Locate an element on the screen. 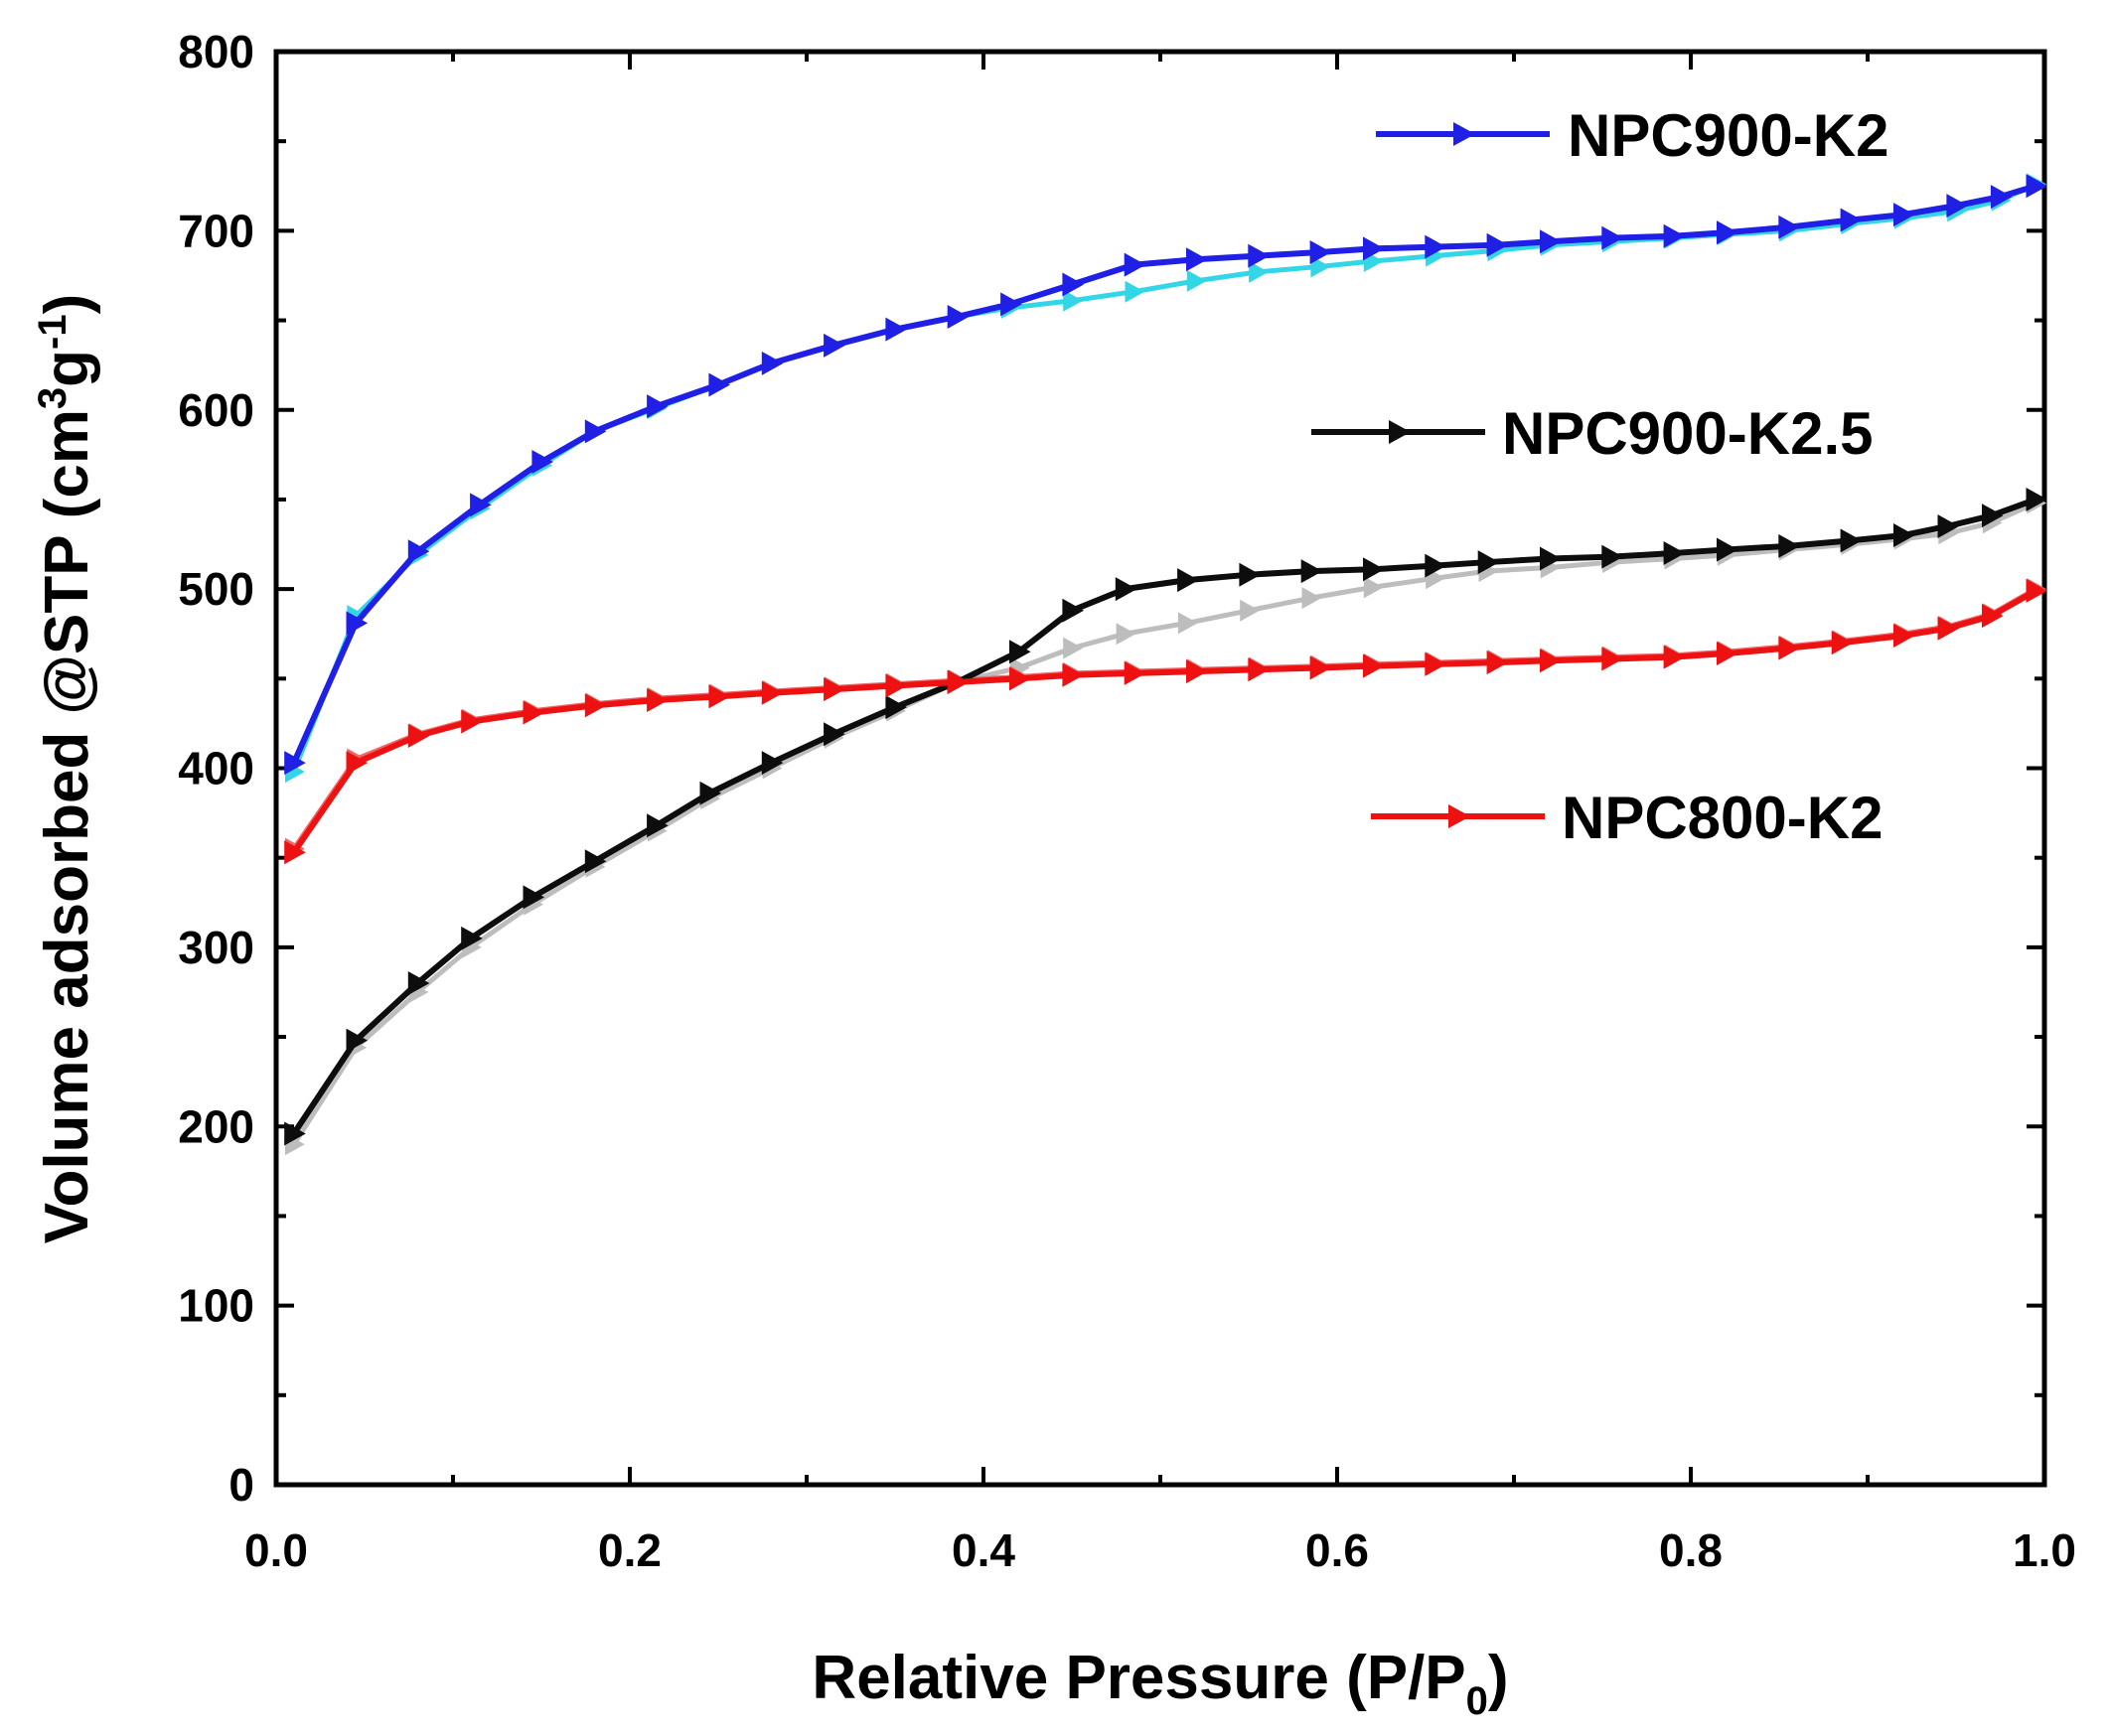 The height and width of the screenshot is (1736, 2111). series-npc800-k2-adsorption is located at coordinates (1165, 721).